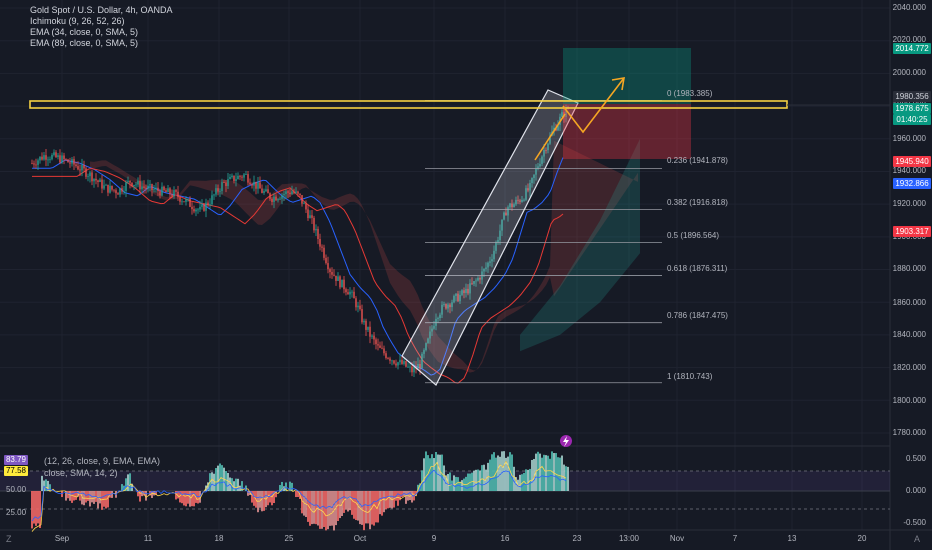 The width and height of the screenshot is (932, 550). Describe the element at coordinates (677, 538) in the screenshot. I see `time-axis-label: Nov` at that location.